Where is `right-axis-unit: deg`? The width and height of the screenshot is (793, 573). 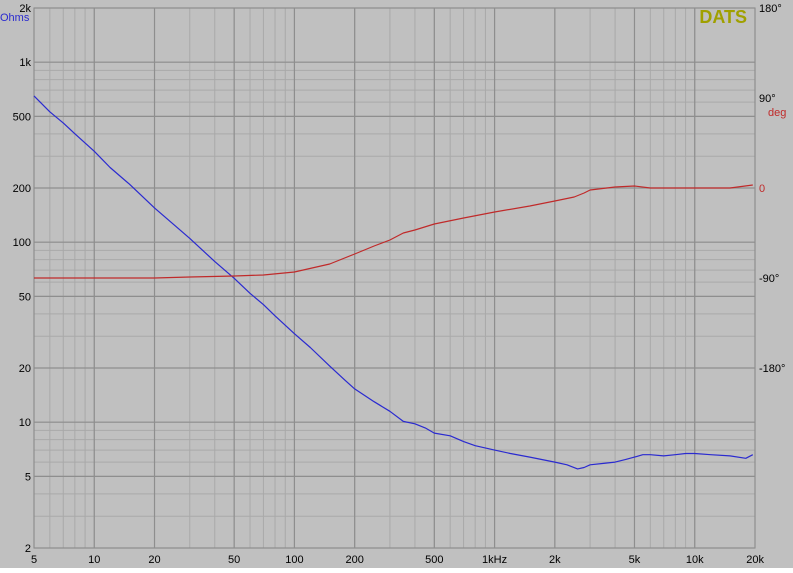 right-axis-unit: deg is located at coordinates (777, 113).